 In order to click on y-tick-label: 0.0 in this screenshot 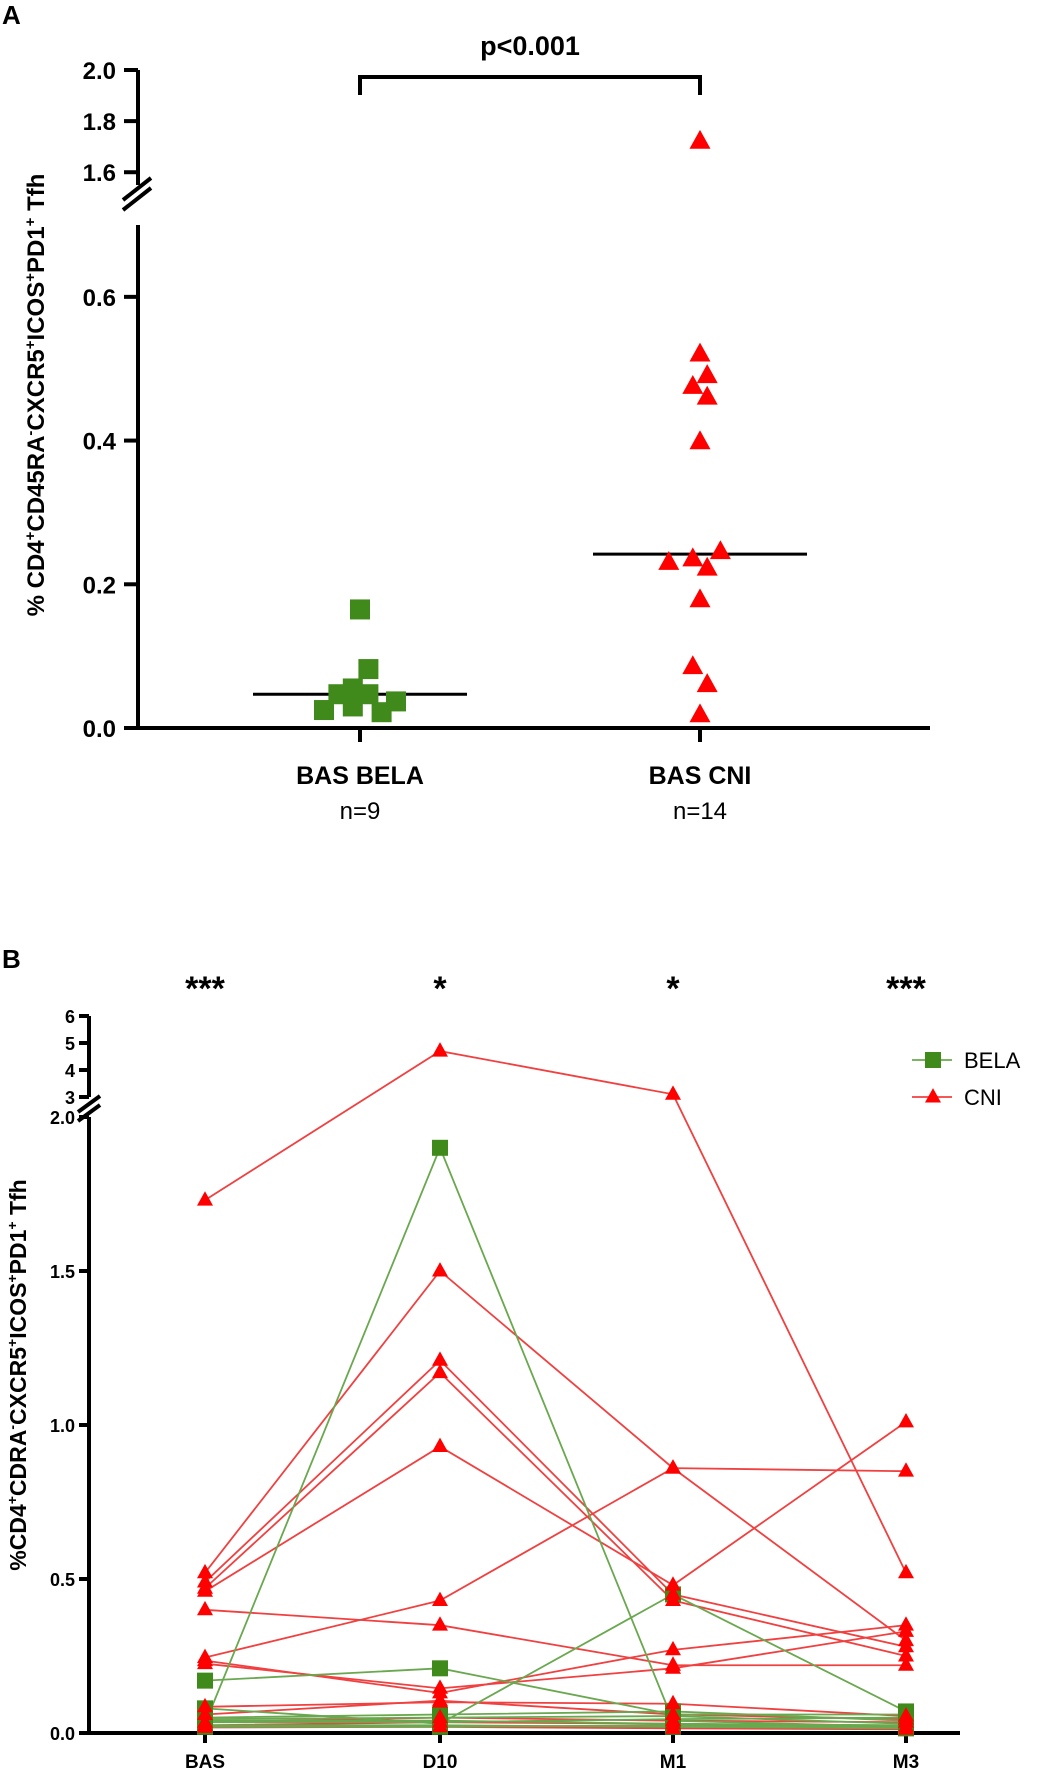, I will do `click(62, 1734)`.